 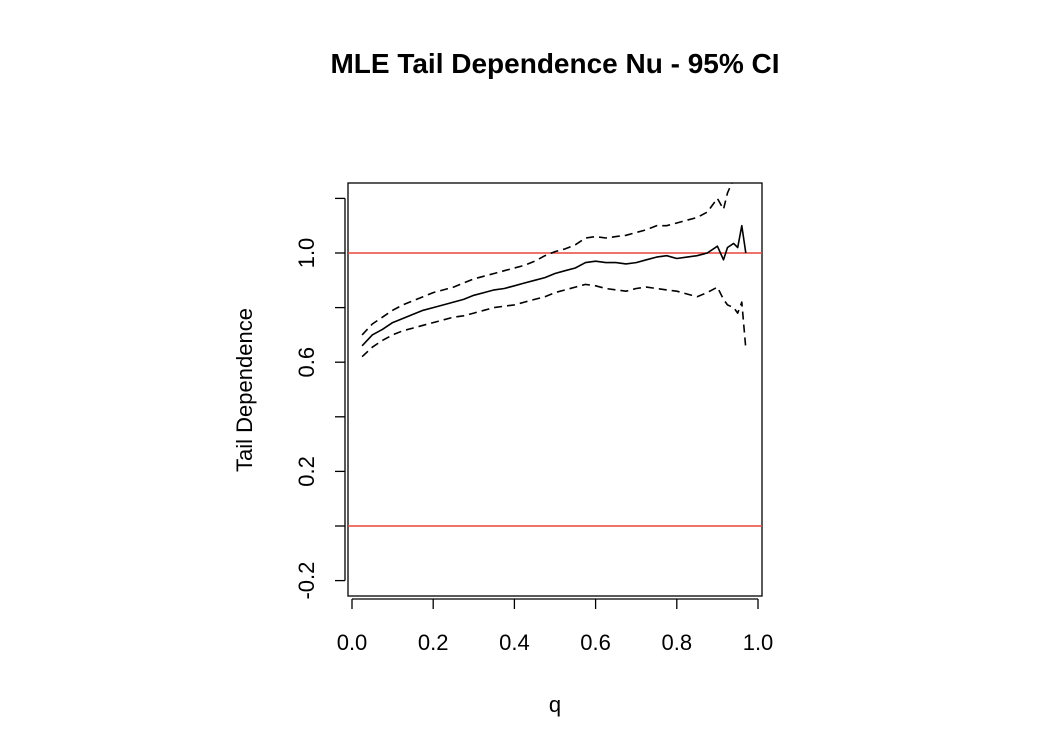 I want to click on y-tick-label-2: 0.6, so click(x=306, y=362).